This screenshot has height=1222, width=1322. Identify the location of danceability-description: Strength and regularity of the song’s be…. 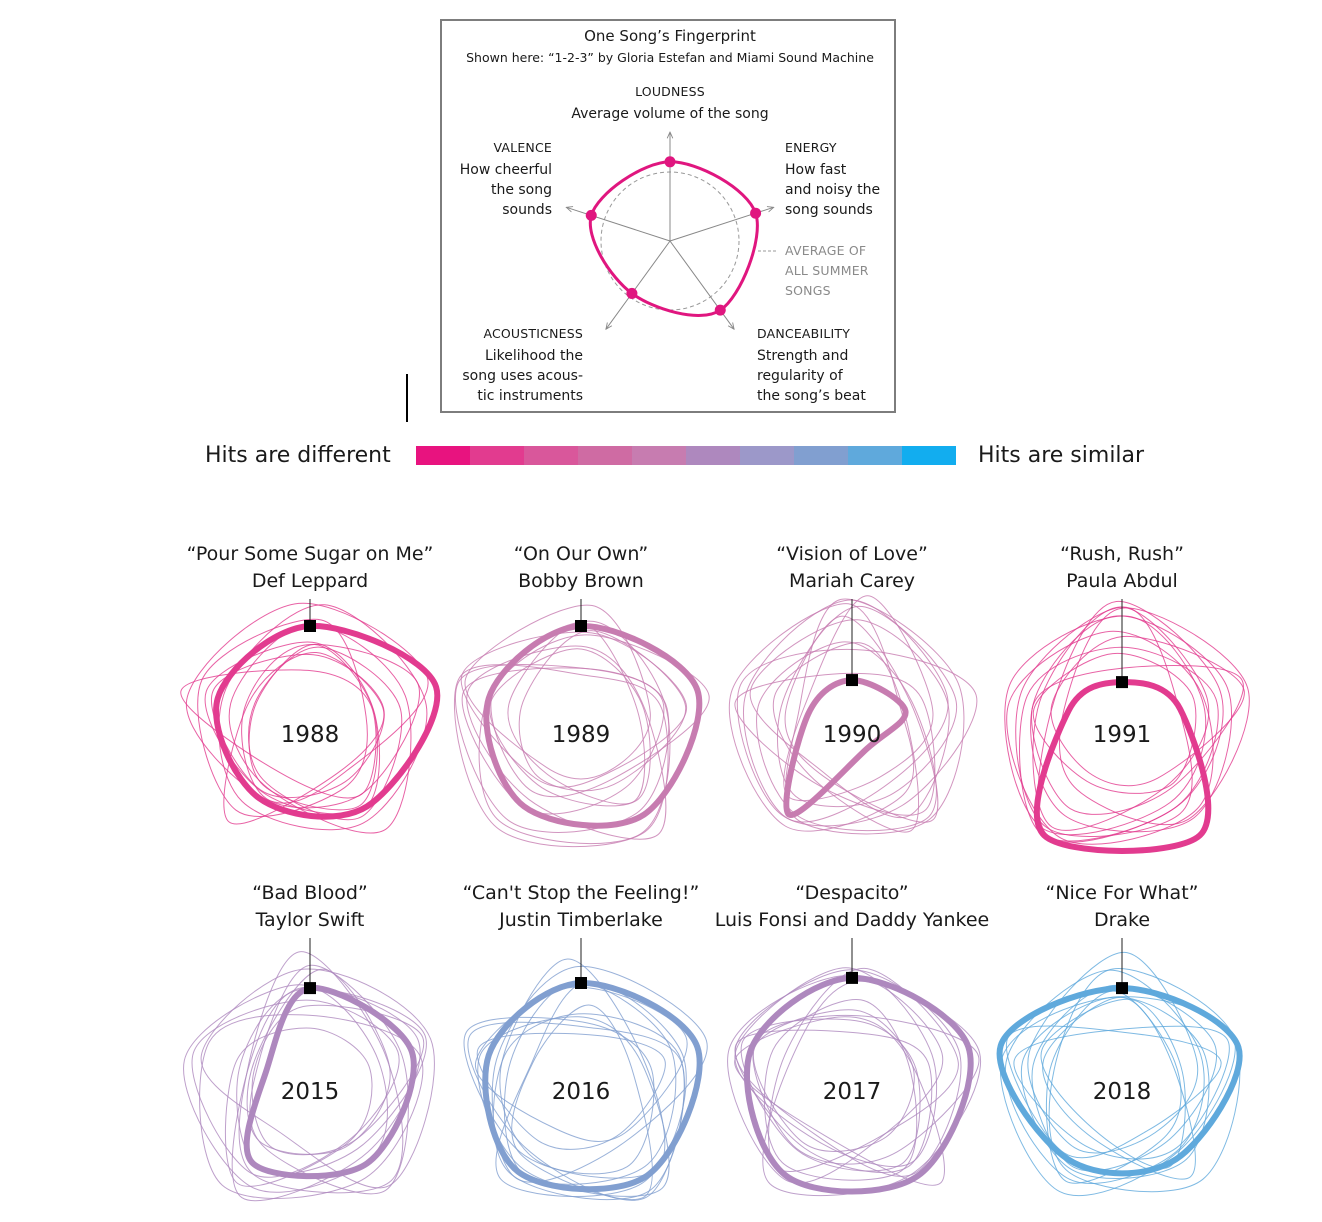
(811, 376).